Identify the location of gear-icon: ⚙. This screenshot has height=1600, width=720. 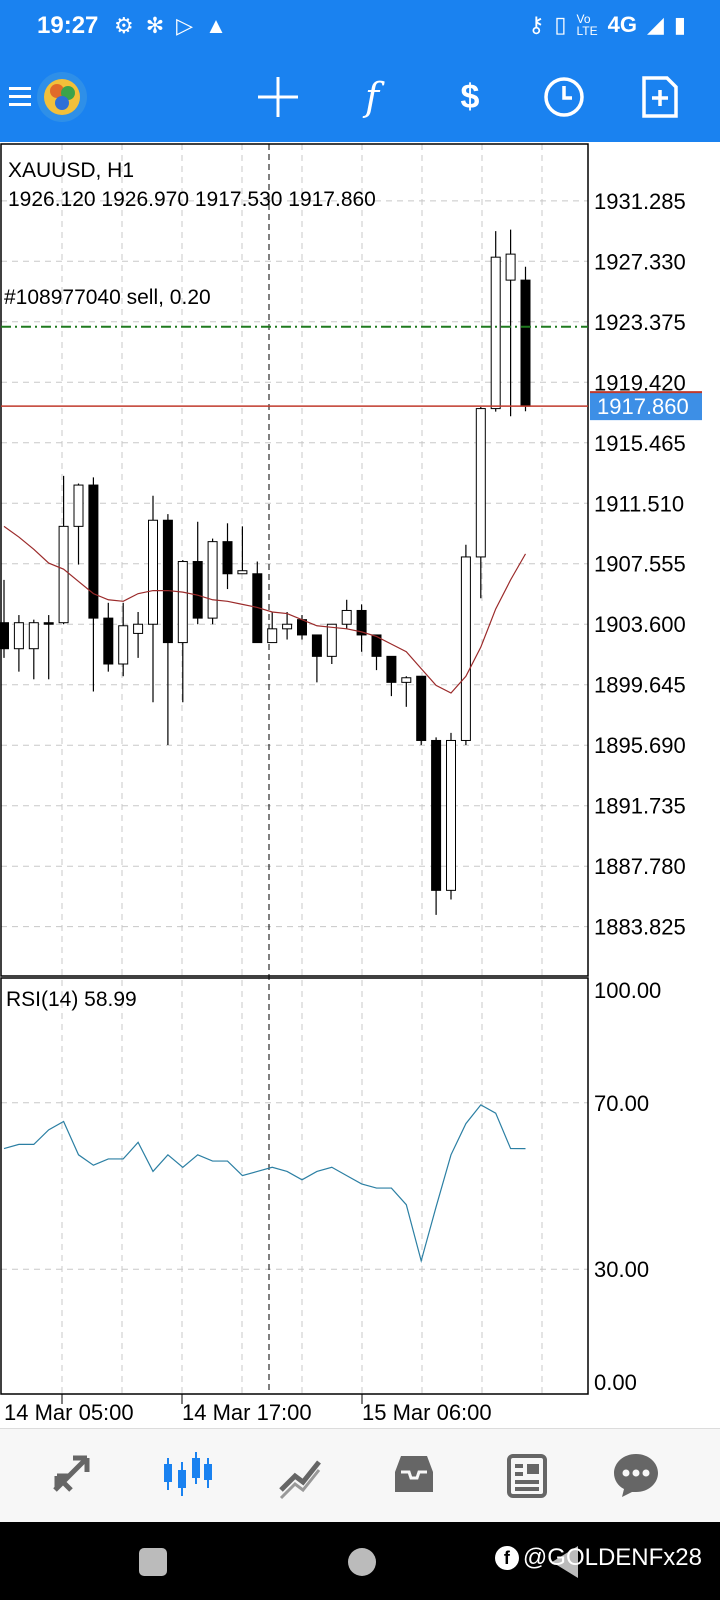
(124, 25).